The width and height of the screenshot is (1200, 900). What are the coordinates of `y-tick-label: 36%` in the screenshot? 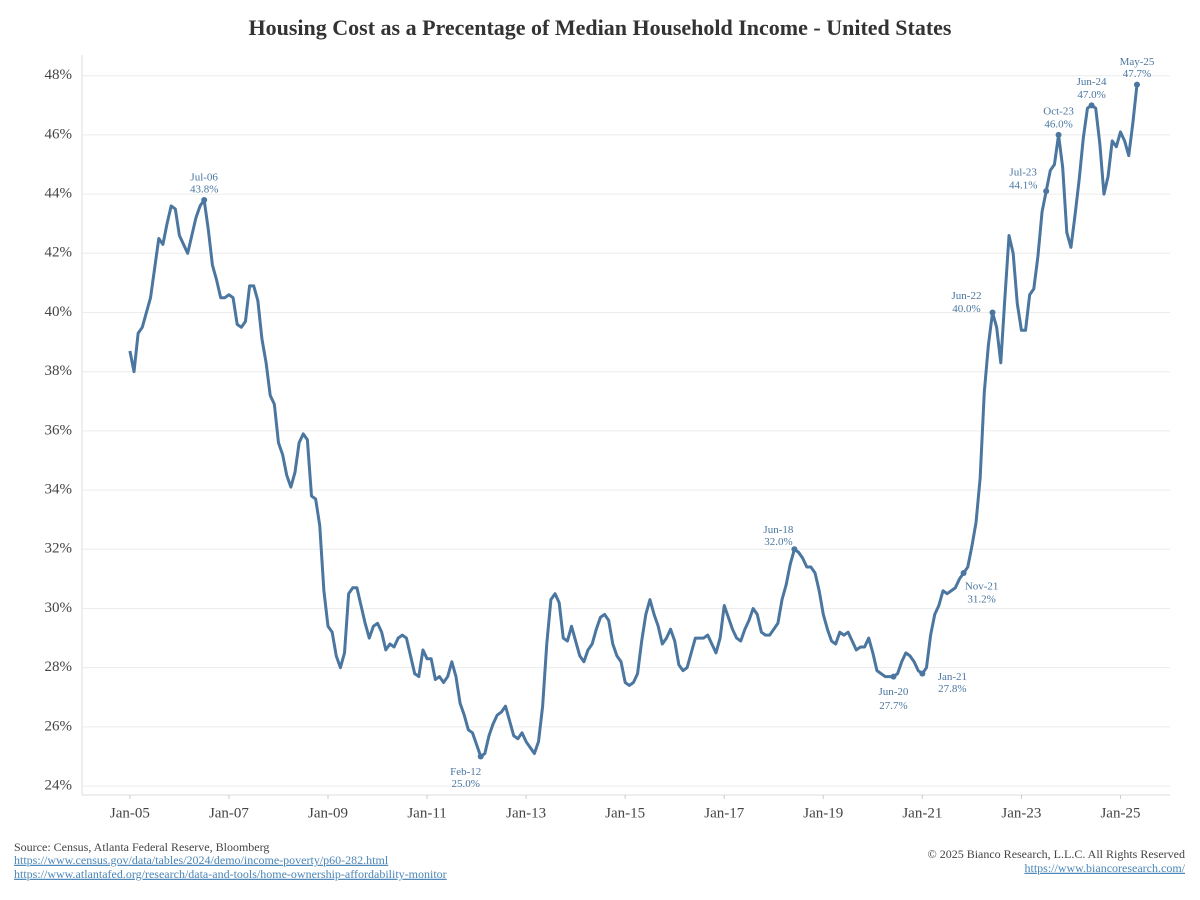 It's located at (59, 430).